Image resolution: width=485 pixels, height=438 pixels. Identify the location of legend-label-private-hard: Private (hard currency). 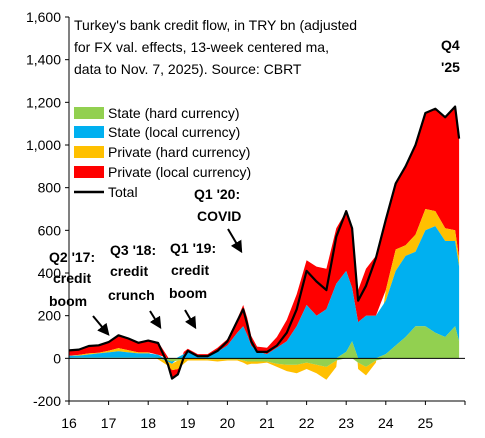
(179, 152).